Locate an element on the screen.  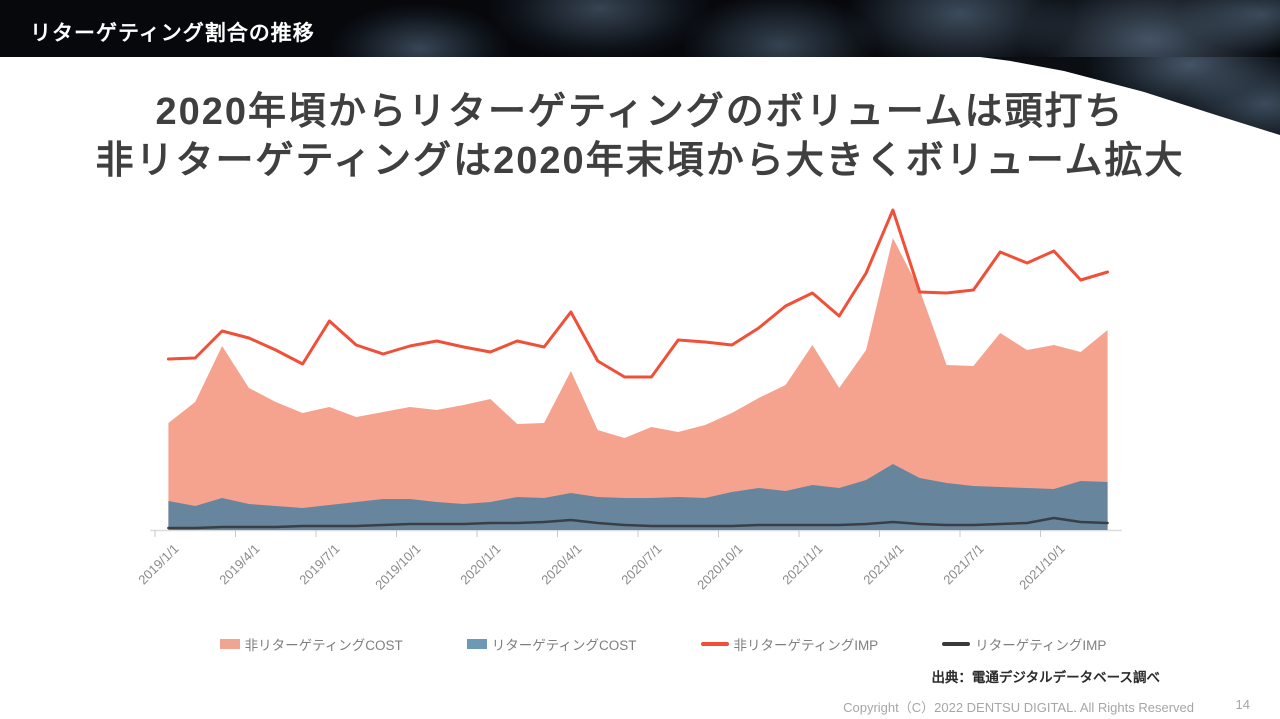
page-number: 14 is located at coordinates (1242, 704).